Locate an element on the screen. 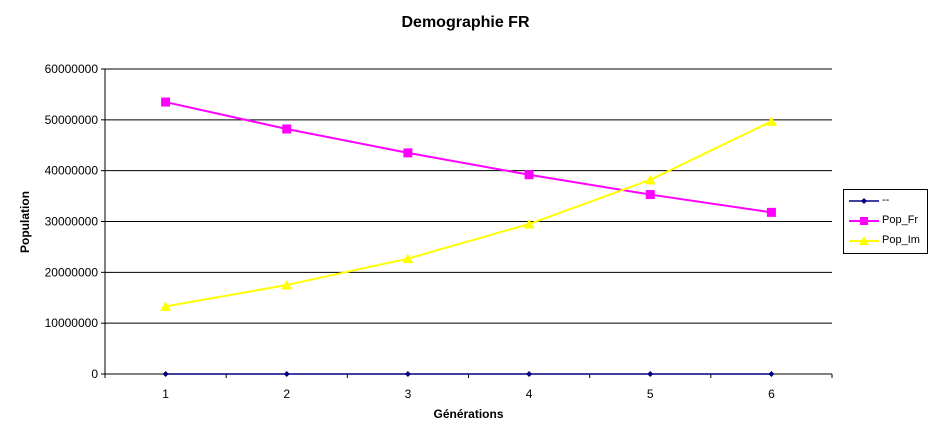  legend-swatch-pop-fr is located at coordinates (864, 221).